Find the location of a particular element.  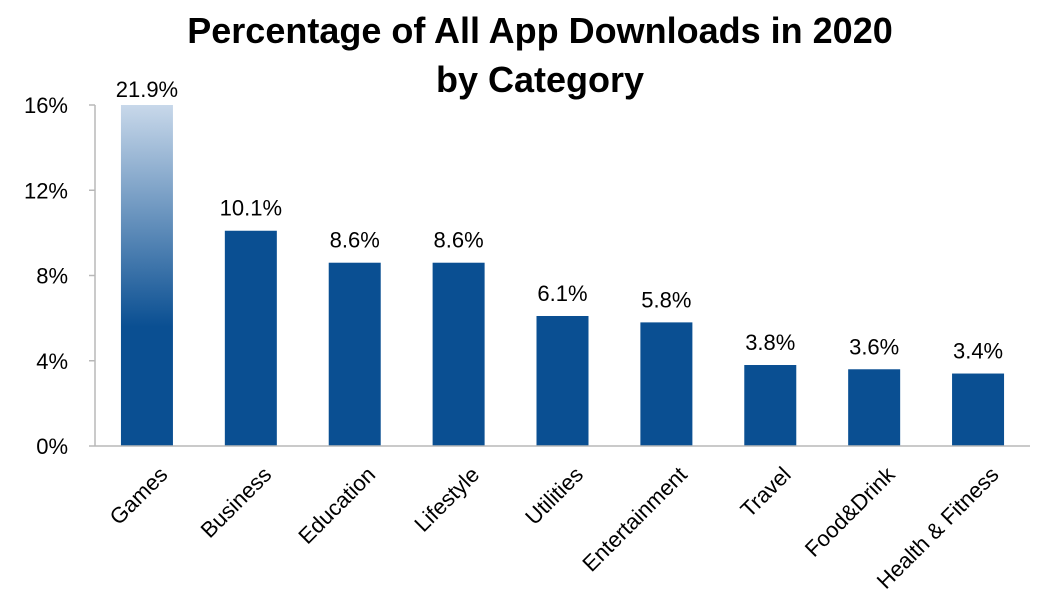

y-tick-label: 4% is located at coordinates (52, 361).